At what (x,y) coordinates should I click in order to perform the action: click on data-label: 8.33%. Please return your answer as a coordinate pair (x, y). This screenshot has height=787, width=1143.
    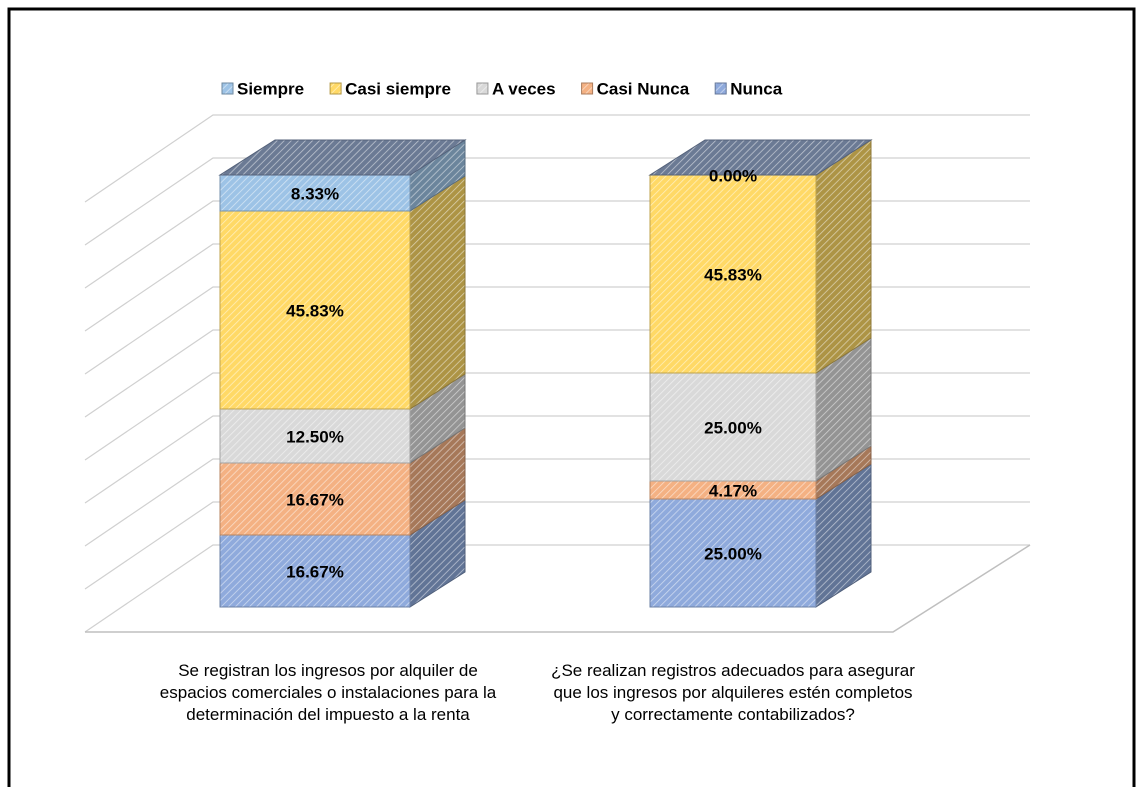
    Looking at the image, I should click on (315, 193).